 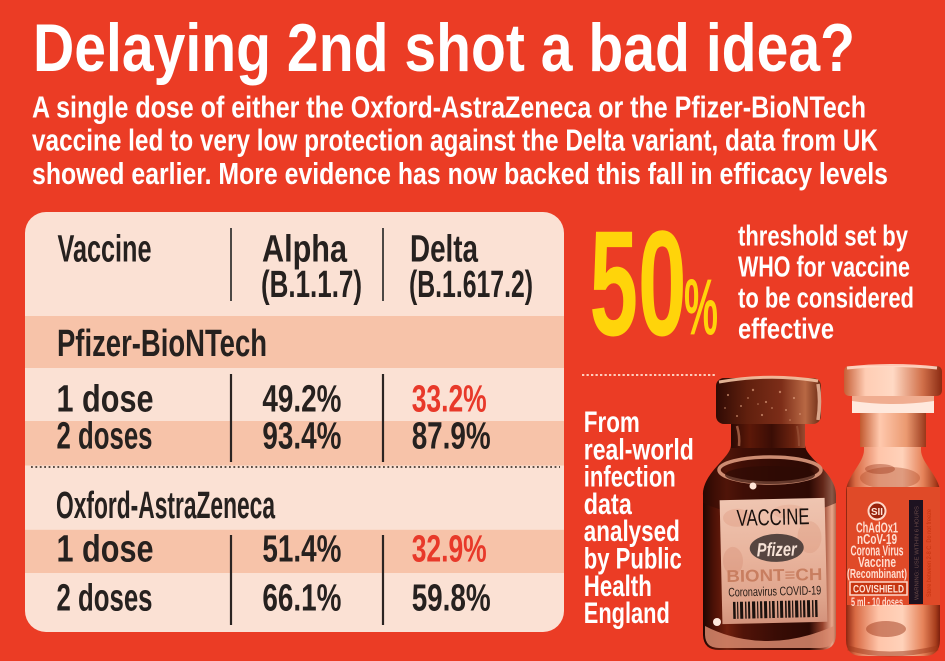 I want to click on svg-text: Coronavirus COVID-19, so click(x=774, y=591).